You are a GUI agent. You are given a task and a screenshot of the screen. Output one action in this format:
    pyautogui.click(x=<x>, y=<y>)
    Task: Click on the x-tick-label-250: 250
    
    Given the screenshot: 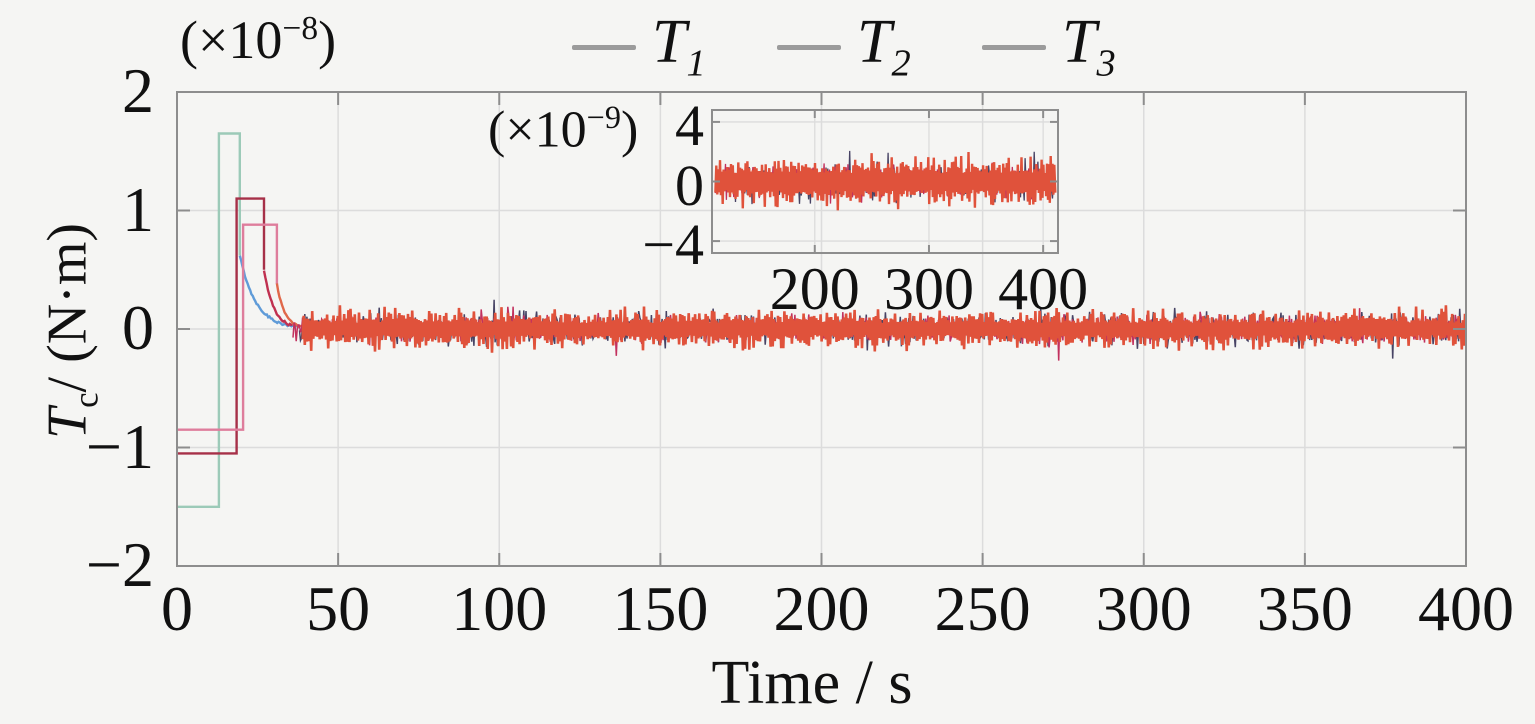 What is the action you would take?
    pyautogui.click(x=982, y=608)
    